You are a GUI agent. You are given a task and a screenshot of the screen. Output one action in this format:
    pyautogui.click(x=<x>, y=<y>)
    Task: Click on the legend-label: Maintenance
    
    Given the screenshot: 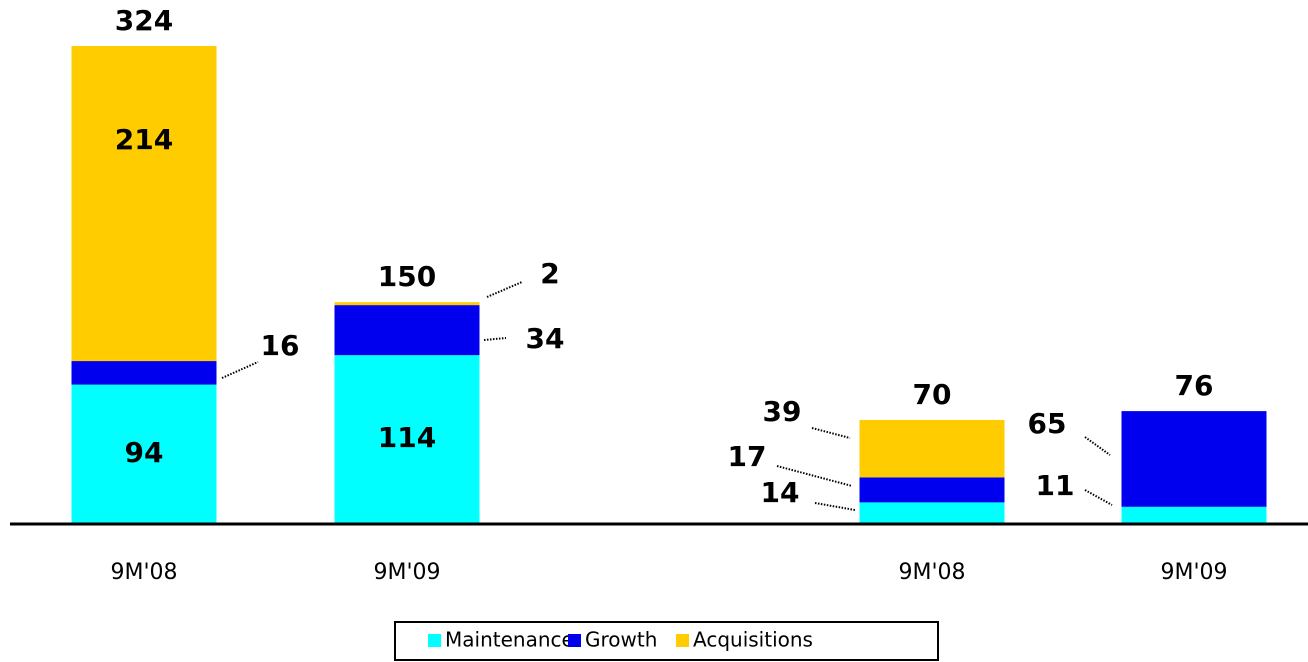 What is the action you would take?
    pyautogui.click(x=509, y=640)
    